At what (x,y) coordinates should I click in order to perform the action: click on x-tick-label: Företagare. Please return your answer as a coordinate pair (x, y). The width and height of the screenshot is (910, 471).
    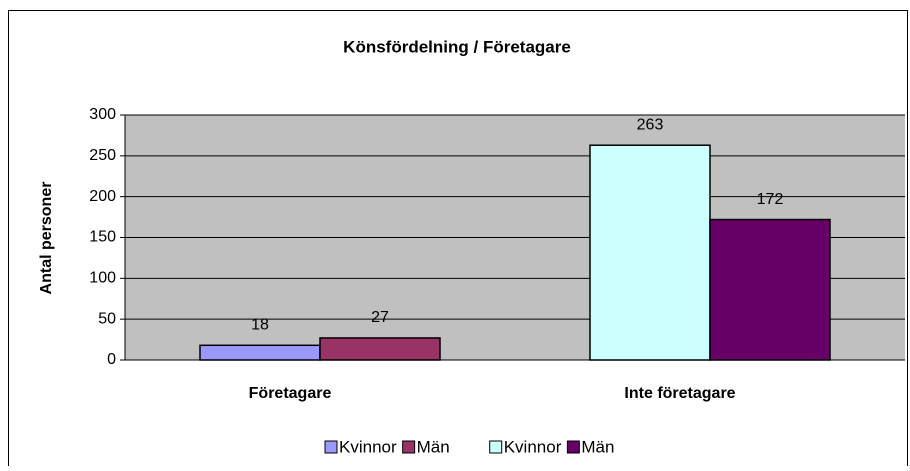
    Looking at the image, I should click on (290, 393).